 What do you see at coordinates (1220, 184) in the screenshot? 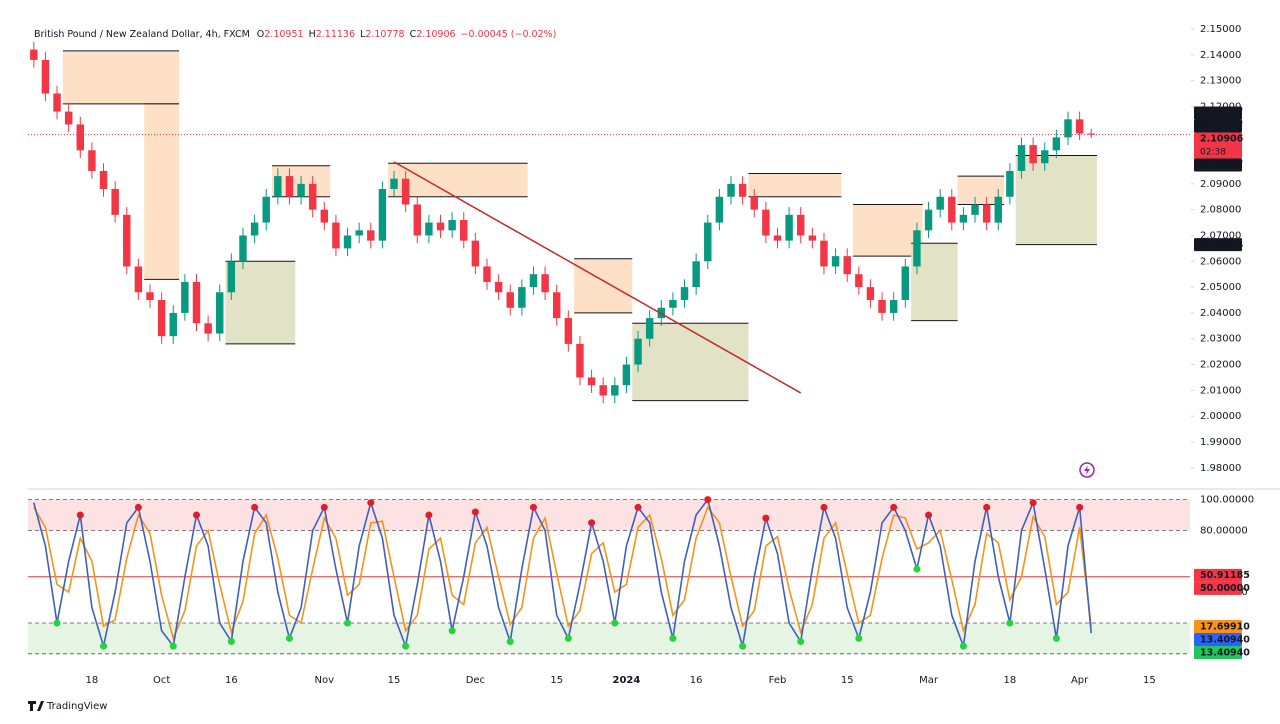
I see `y-tick-label: 2.09000` at bounding box center [1220, 184].